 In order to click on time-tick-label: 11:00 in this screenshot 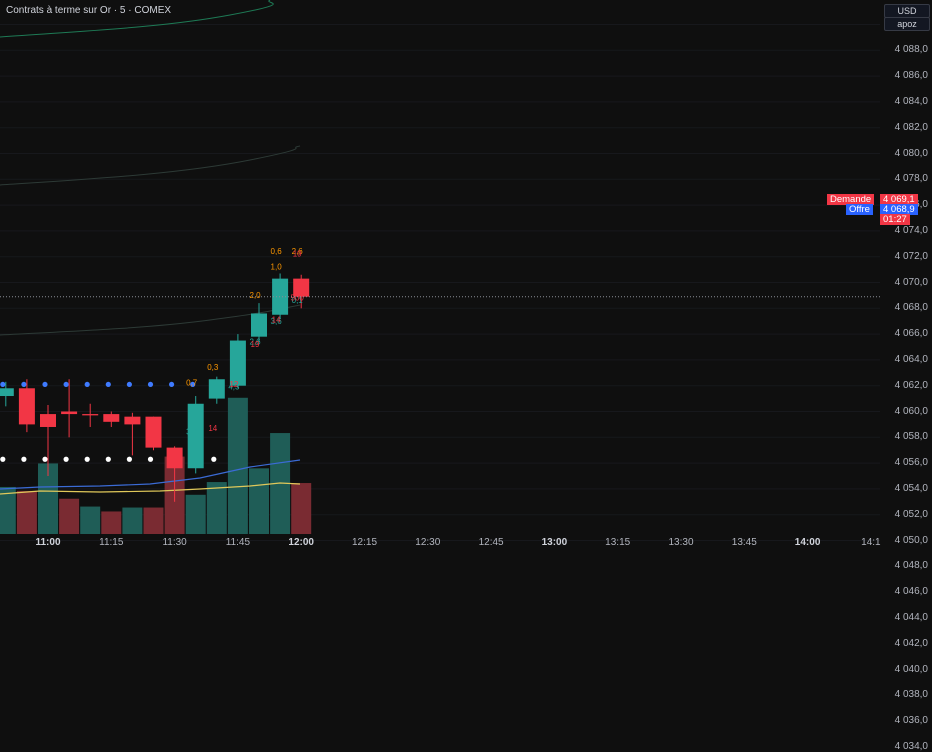, I will do `click(48, 542)`.